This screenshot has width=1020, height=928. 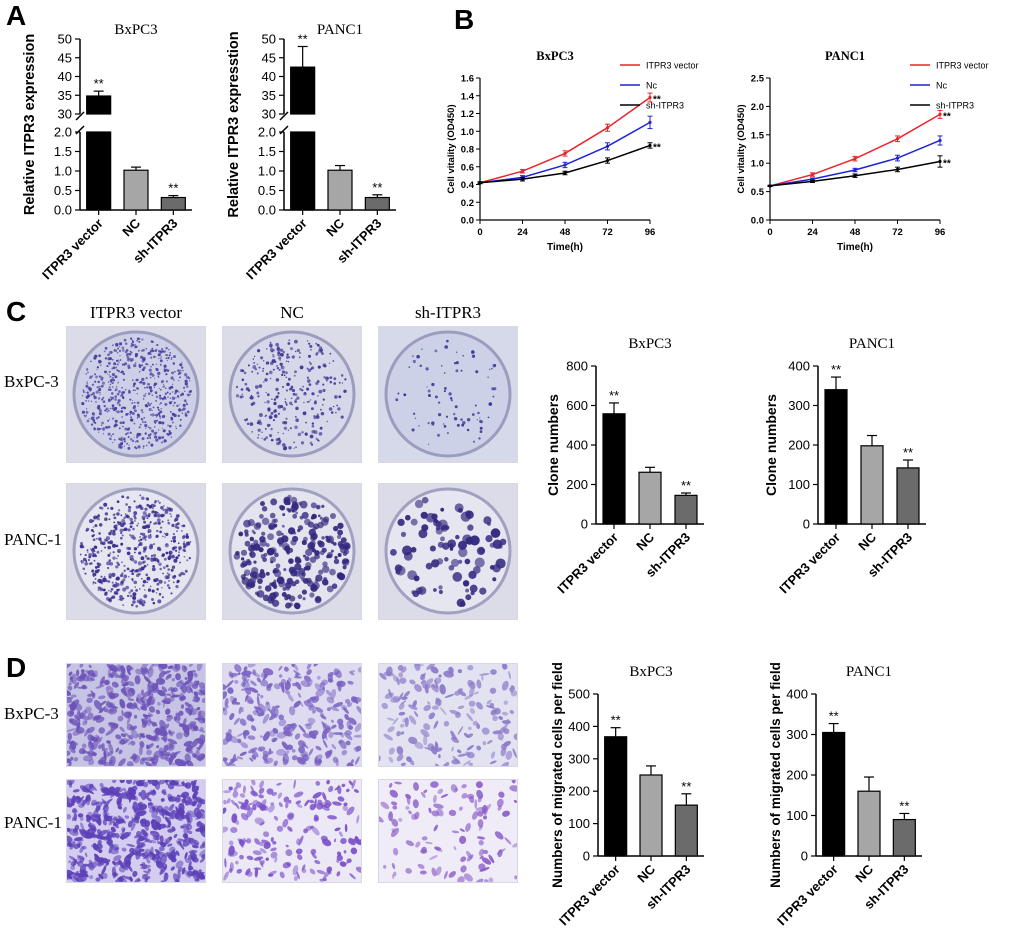 What do you see at coordinates (80, 116) in the screenshot?
I see `axis-break-mark` at bounding box center [80, 116].